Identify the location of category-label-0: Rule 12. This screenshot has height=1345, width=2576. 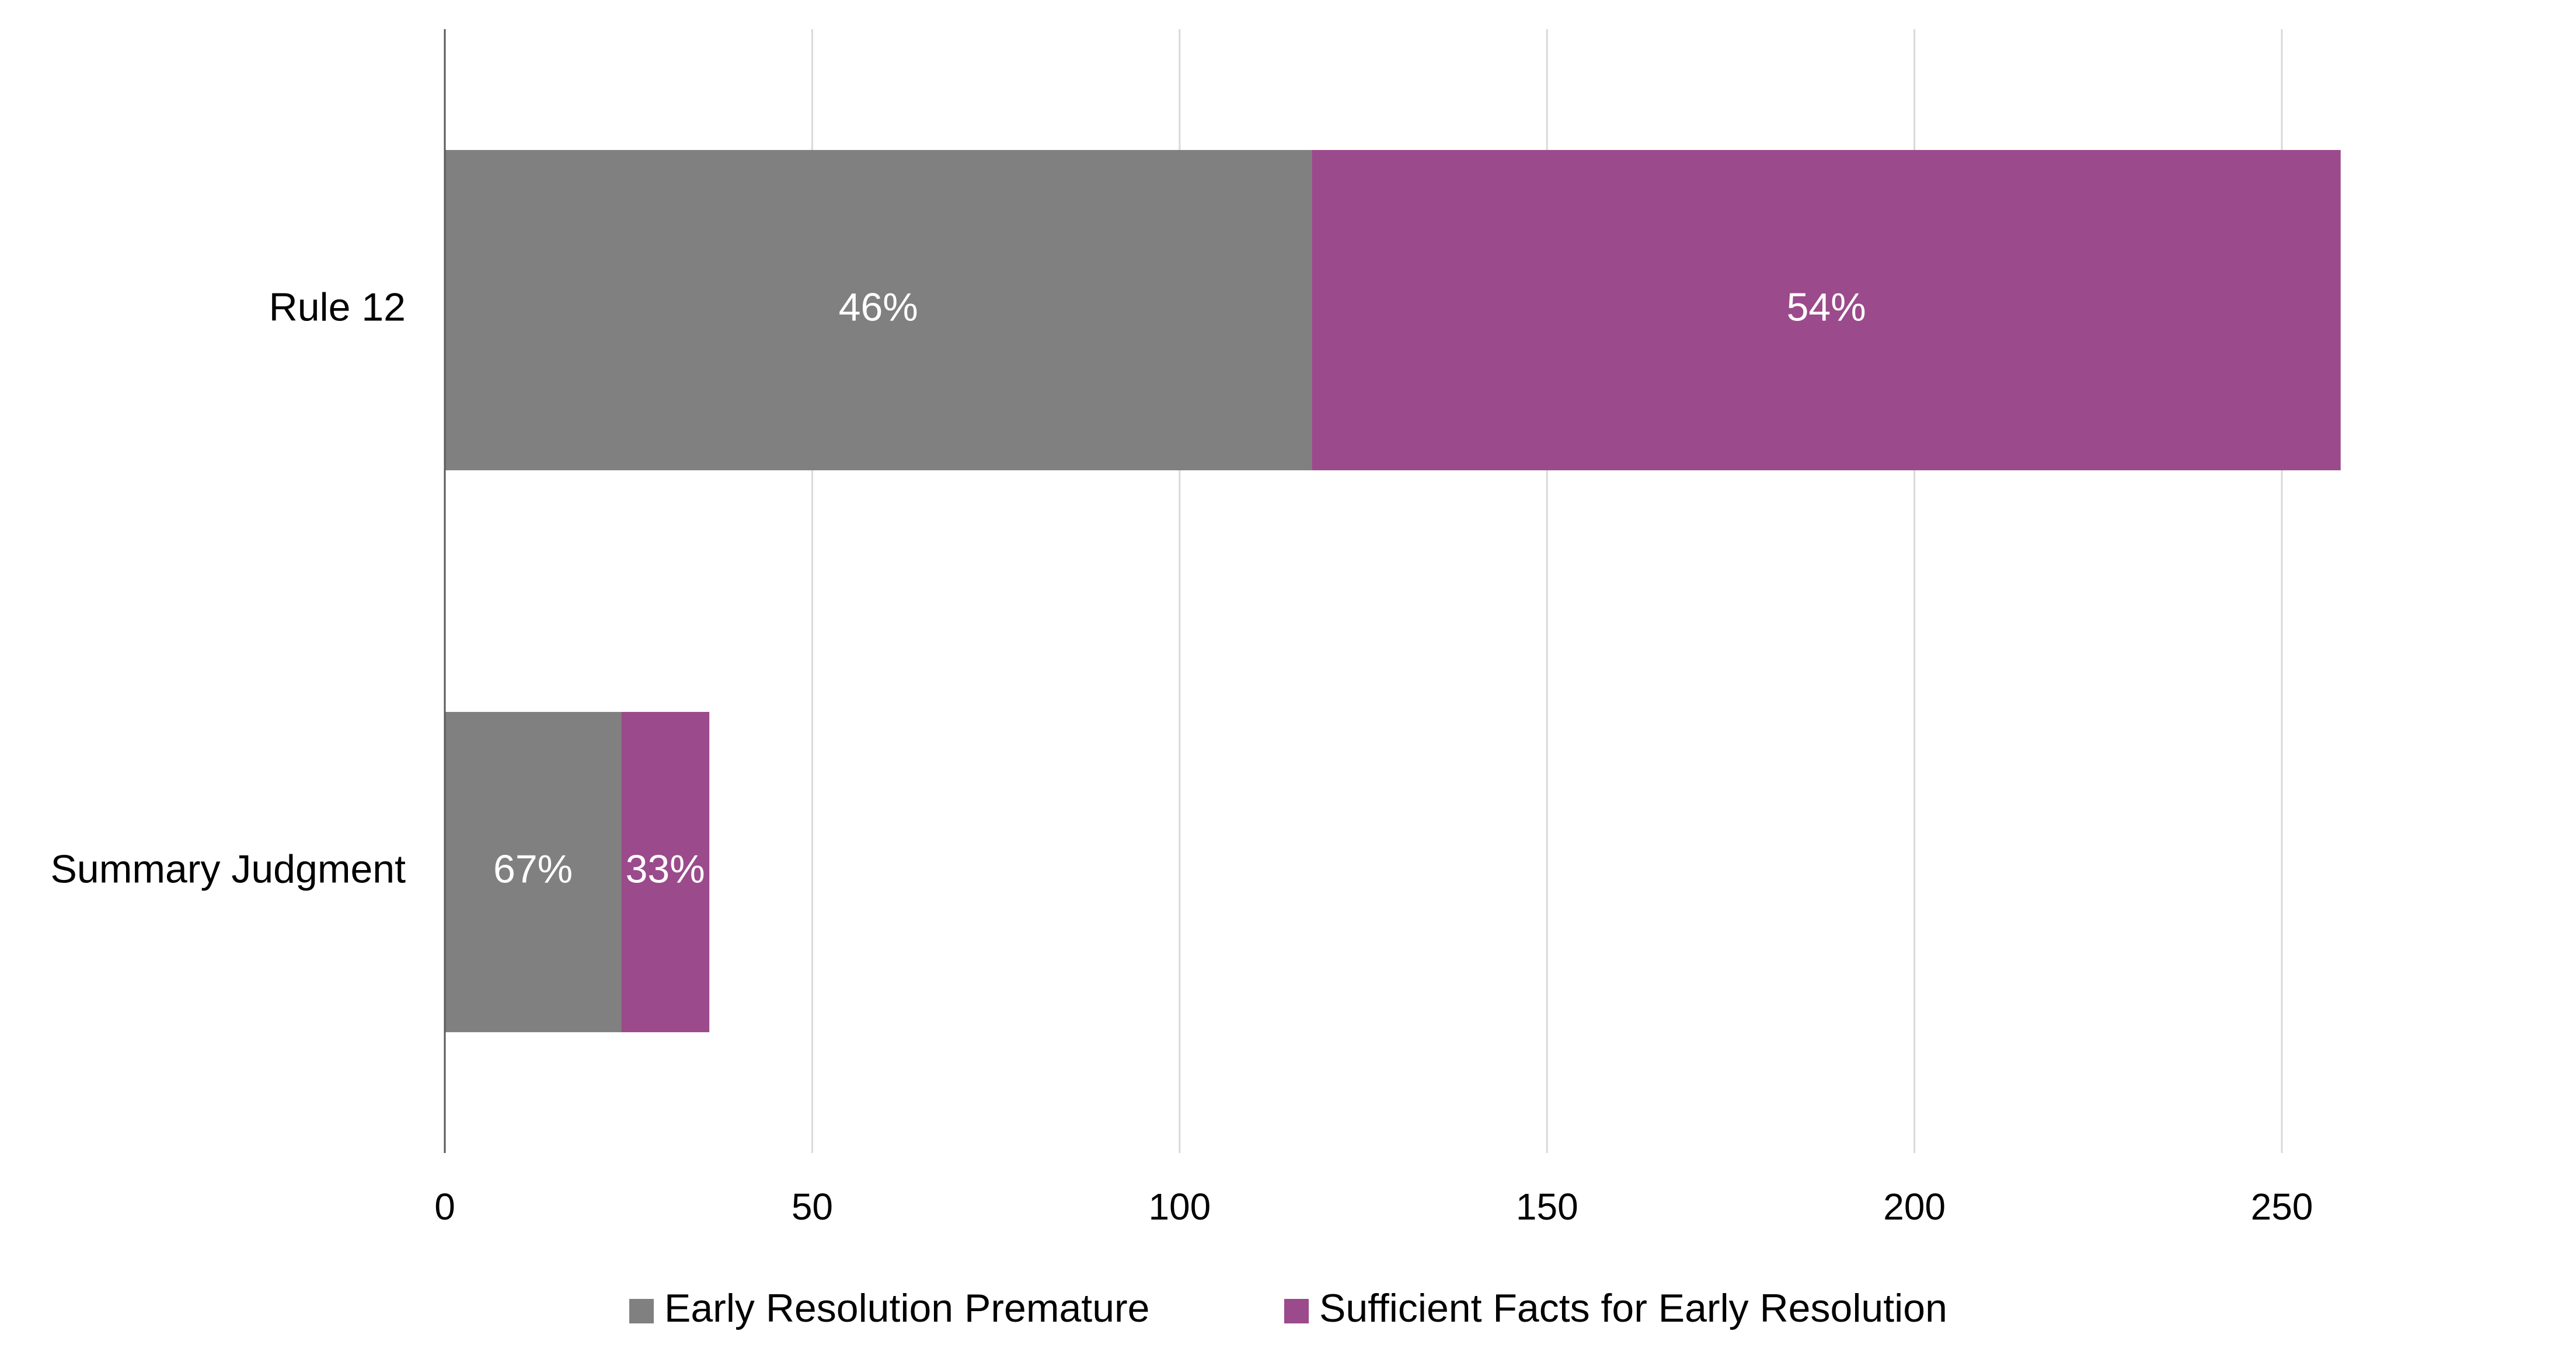
(338, 307).